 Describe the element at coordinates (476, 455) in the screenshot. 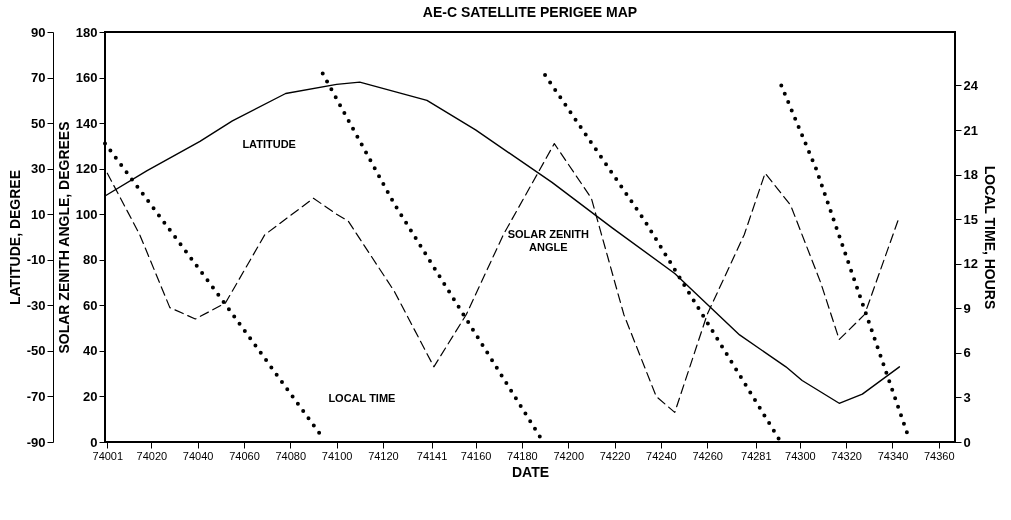

I see `x-tick-label: 74160` at that location.